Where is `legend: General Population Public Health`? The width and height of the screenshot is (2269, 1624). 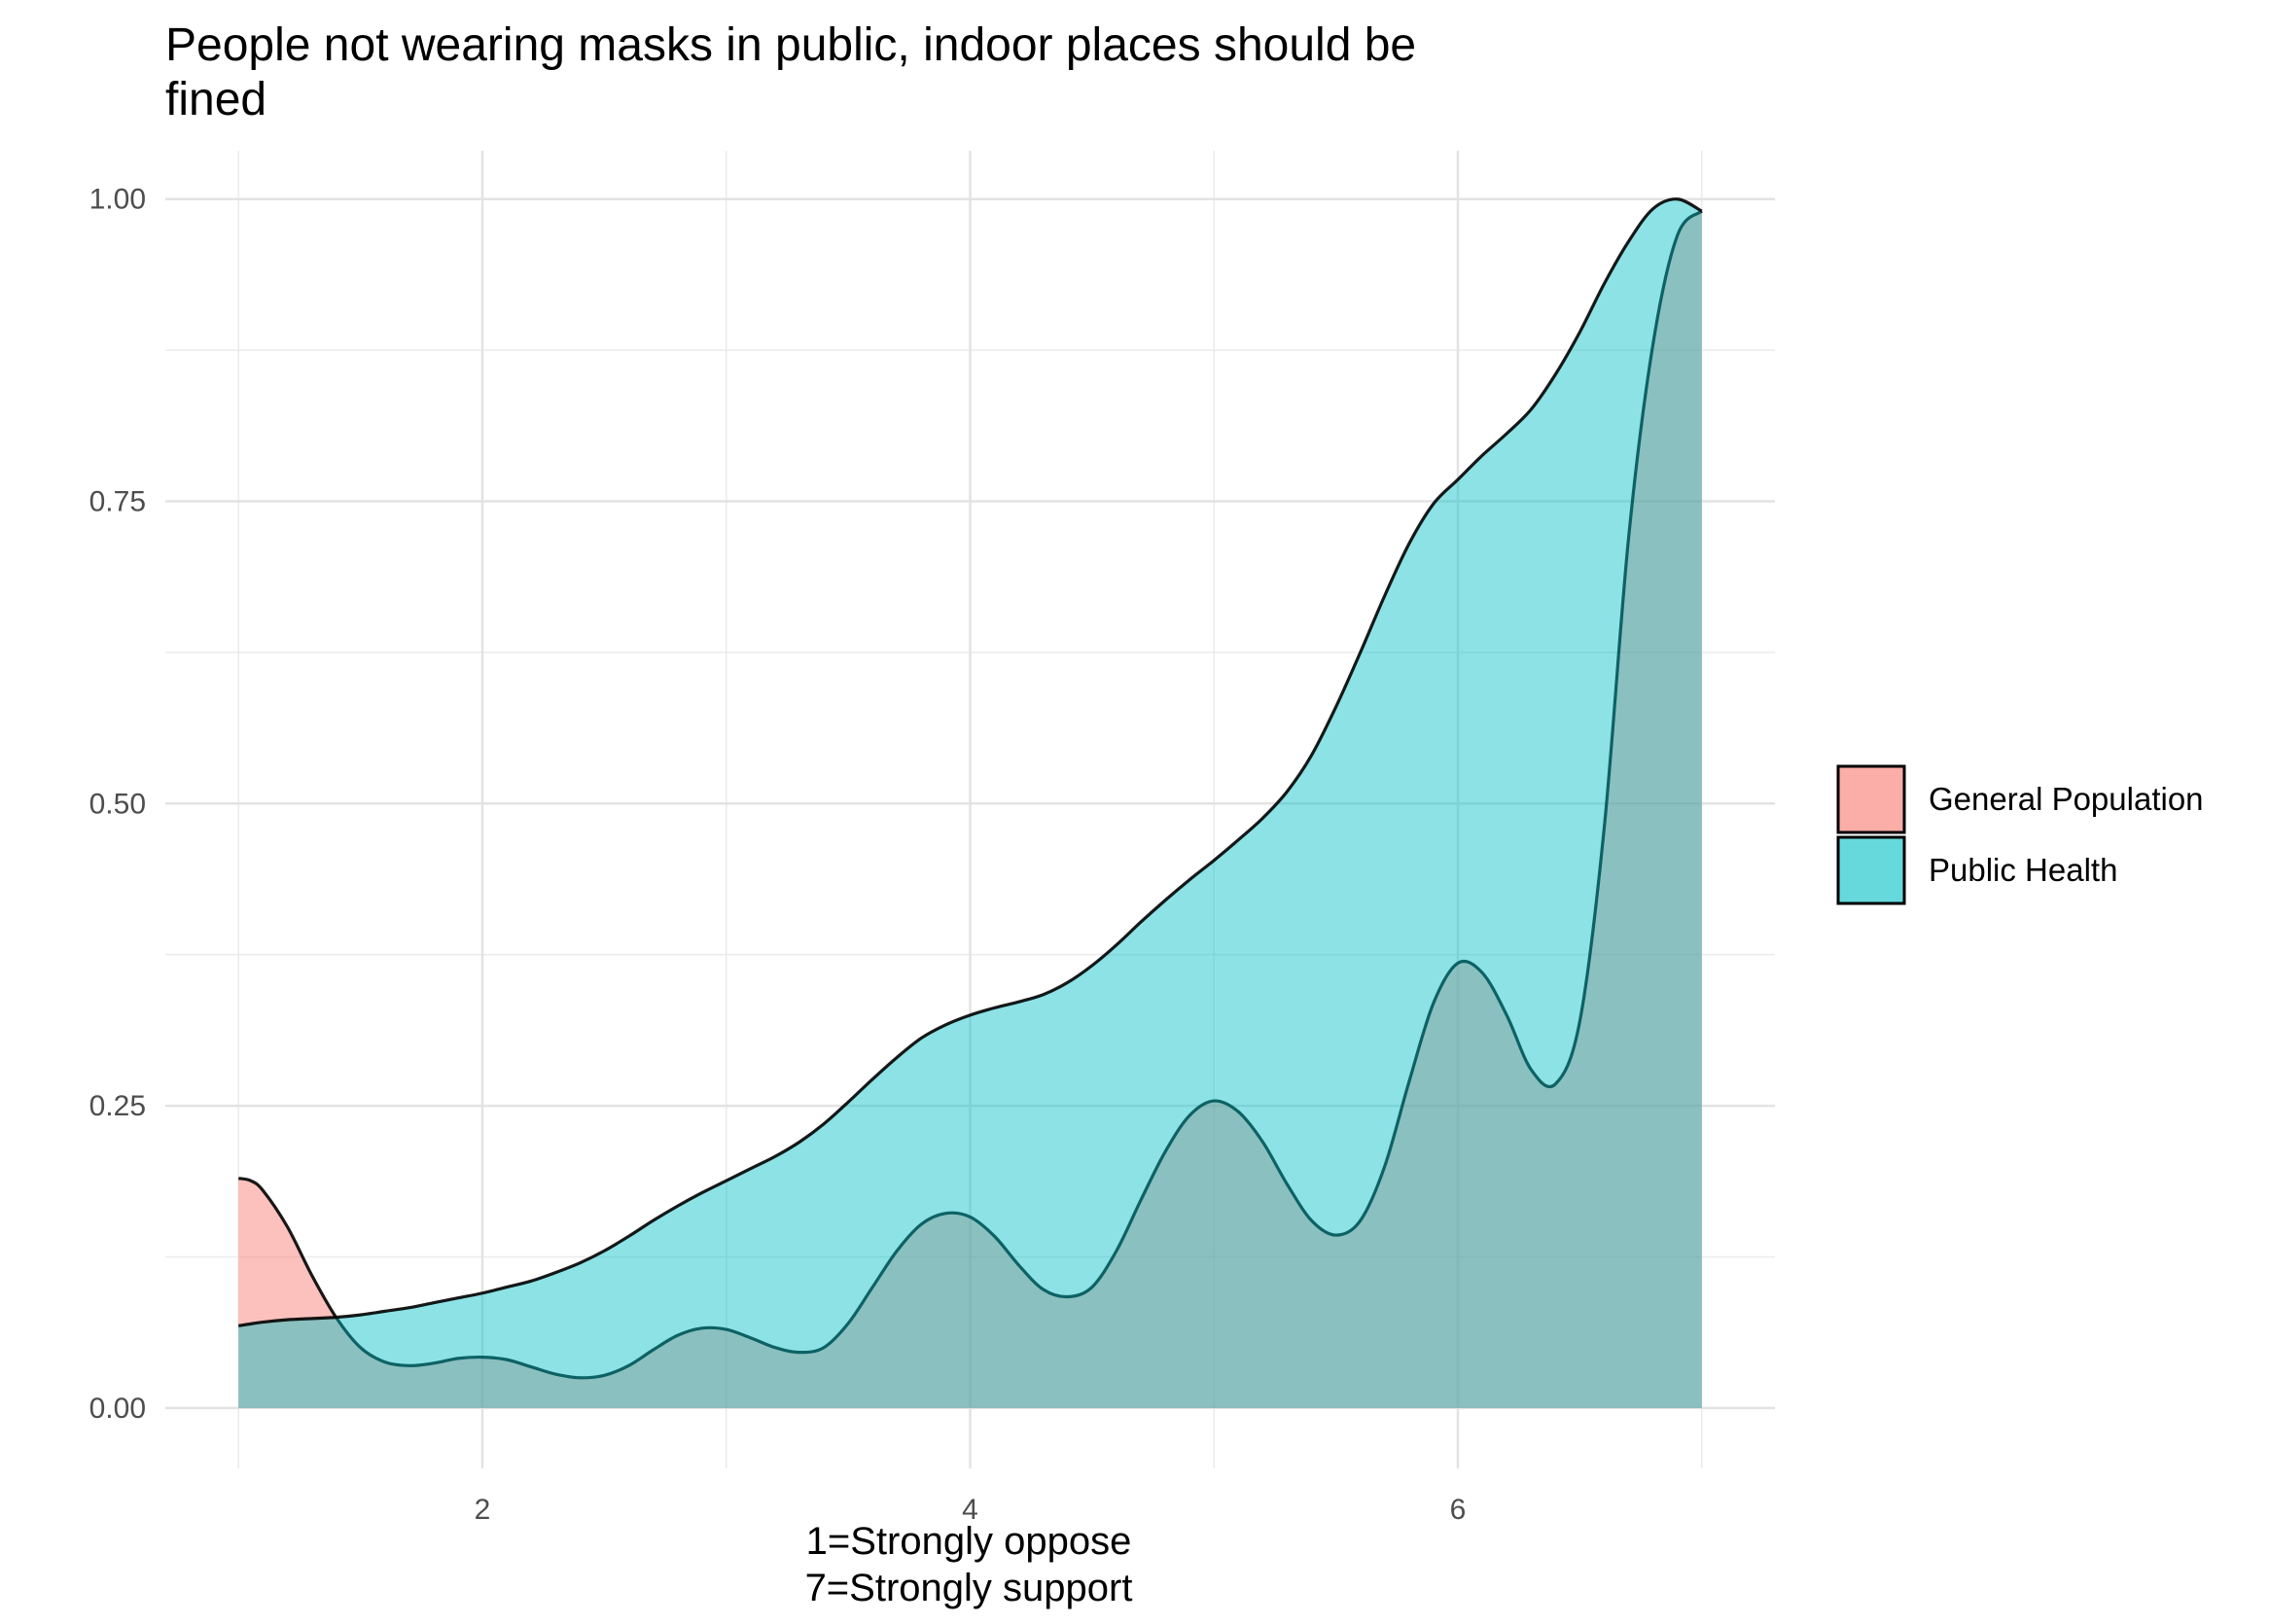
legend: General Population Public Health is located at coordinates (2020, 834).